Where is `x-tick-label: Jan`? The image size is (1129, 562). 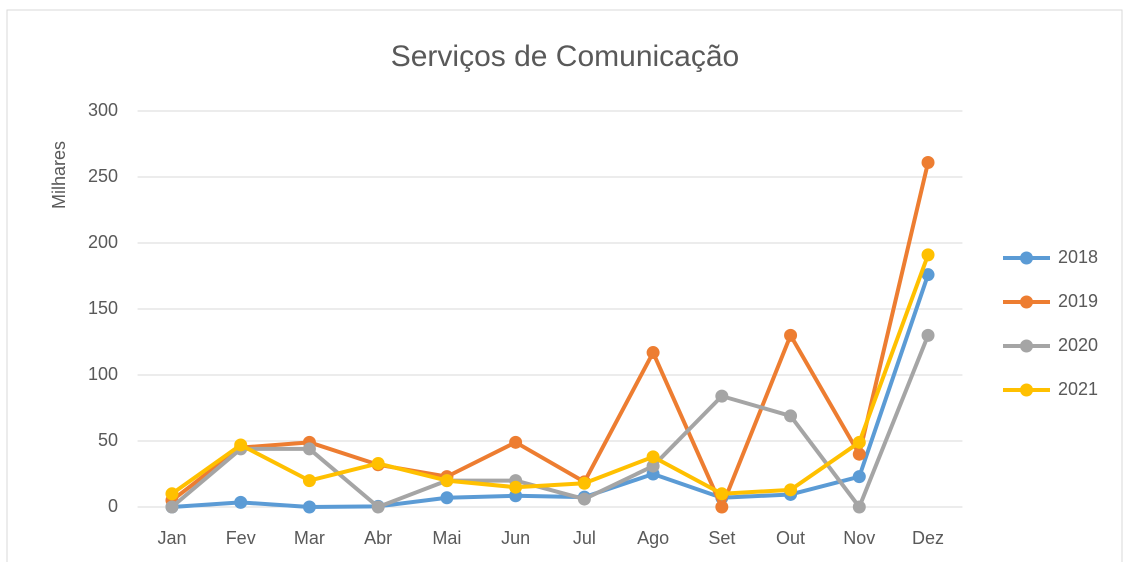 x-tick-label: Jan is located at coordinates (171, 538).